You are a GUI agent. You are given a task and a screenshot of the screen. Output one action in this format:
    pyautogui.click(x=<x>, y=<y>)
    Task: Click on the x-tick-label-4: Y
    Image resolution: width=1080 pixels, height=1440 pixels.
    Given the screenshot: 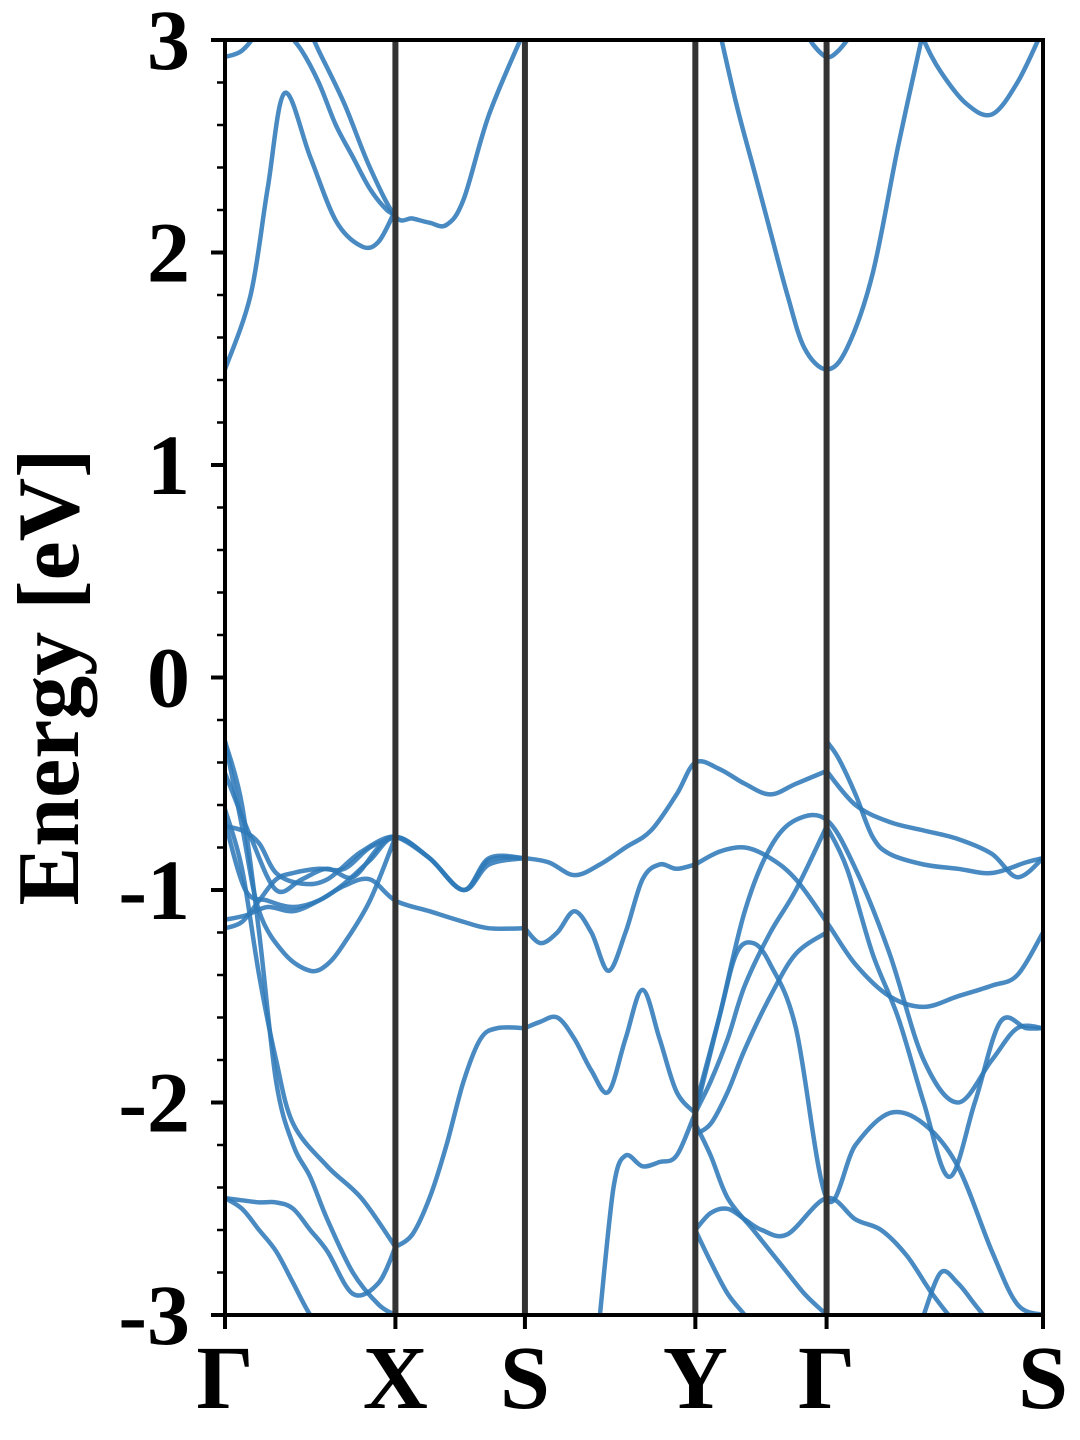 What is the action you would take?
    pyautogui.click(x=695, y=1378)
    